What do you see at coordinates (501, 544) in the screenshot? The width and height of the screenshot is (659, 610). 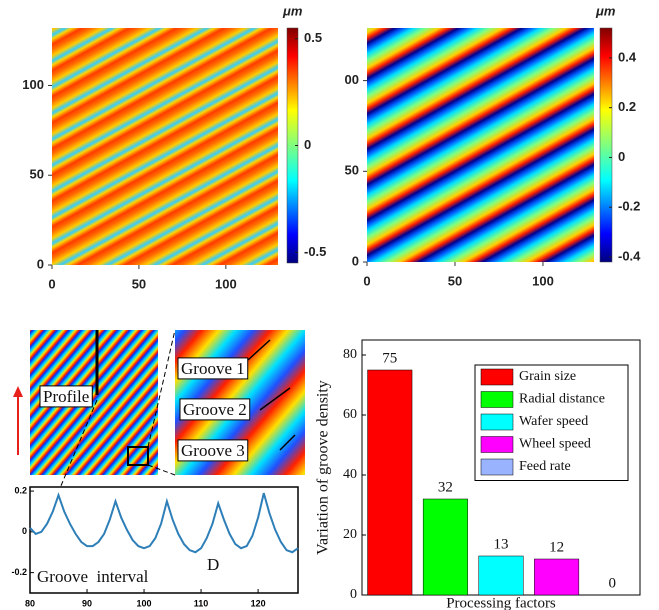 I see `value-label: 13` at bounding box center [501, 544].